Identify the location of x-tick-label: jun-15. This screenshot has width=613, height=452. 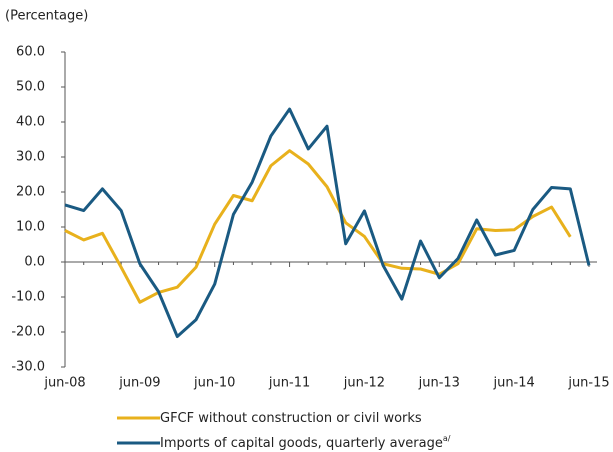
(588, 383).